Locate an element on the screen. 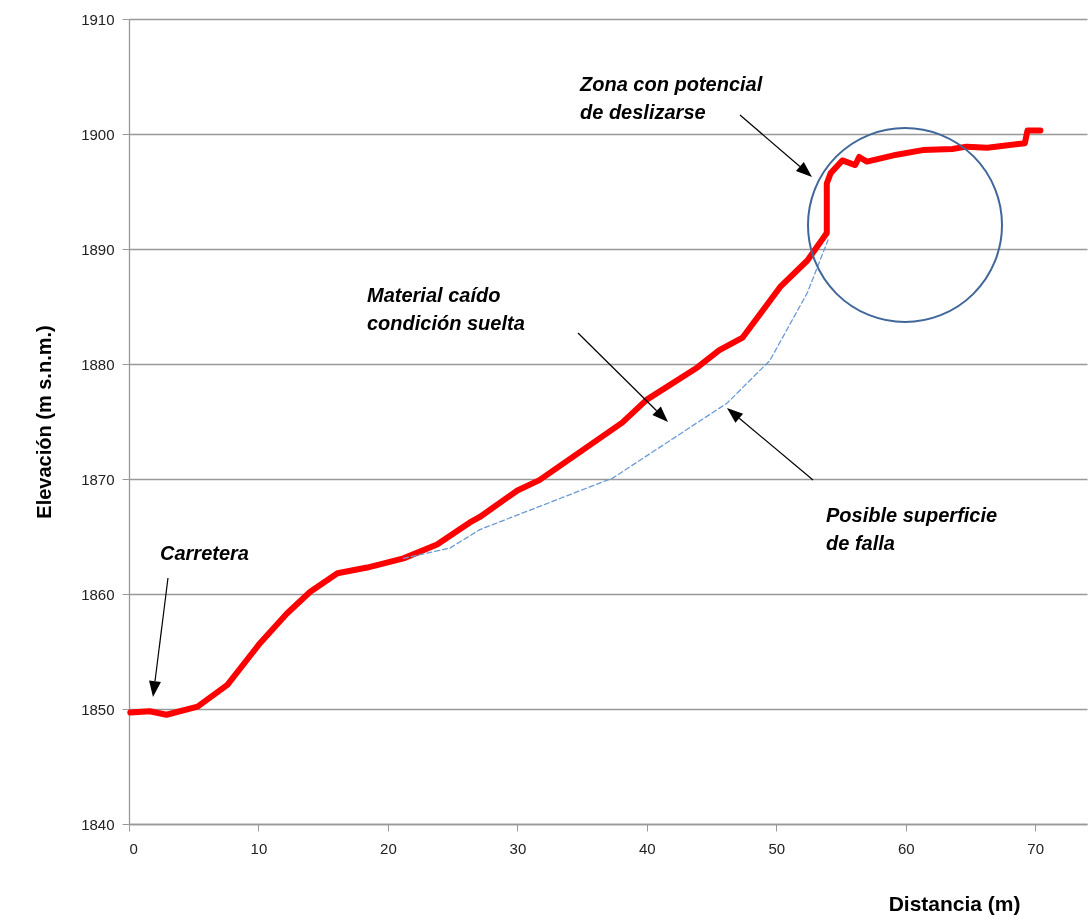  y-tick-label: 1870 is located at coordinates (98, 479).